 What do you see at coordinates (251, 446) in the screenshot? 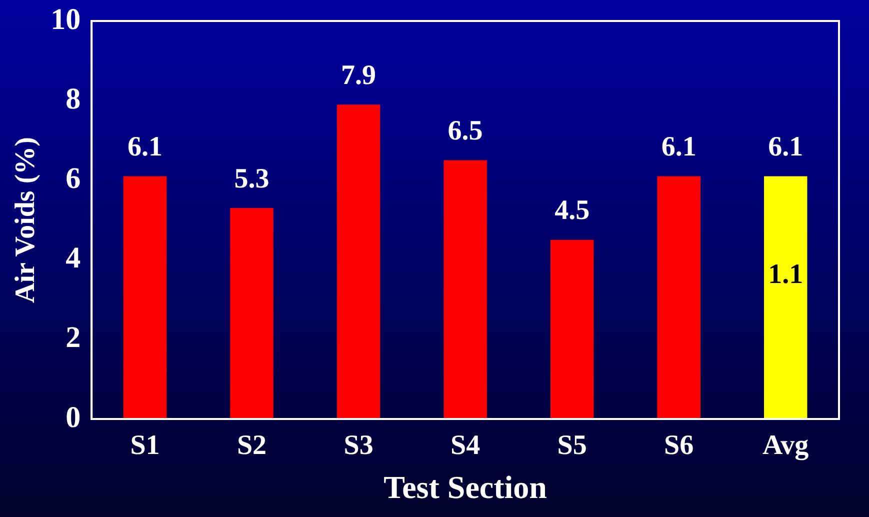
I see `x-tick-label: S2` at bounding box center [251, 446].